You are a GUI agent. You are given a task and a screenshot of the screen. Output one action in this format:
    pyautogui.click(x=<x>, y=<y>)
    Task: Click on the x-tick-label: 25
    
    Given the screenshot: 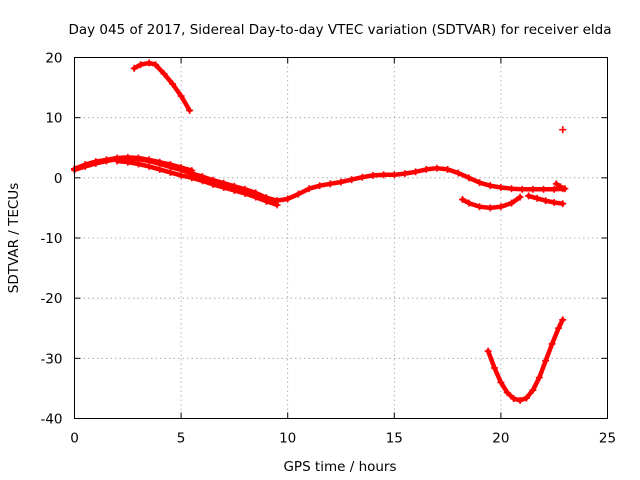 What is the action you would take?
    pyautogui.click(x=607, y=439)
    